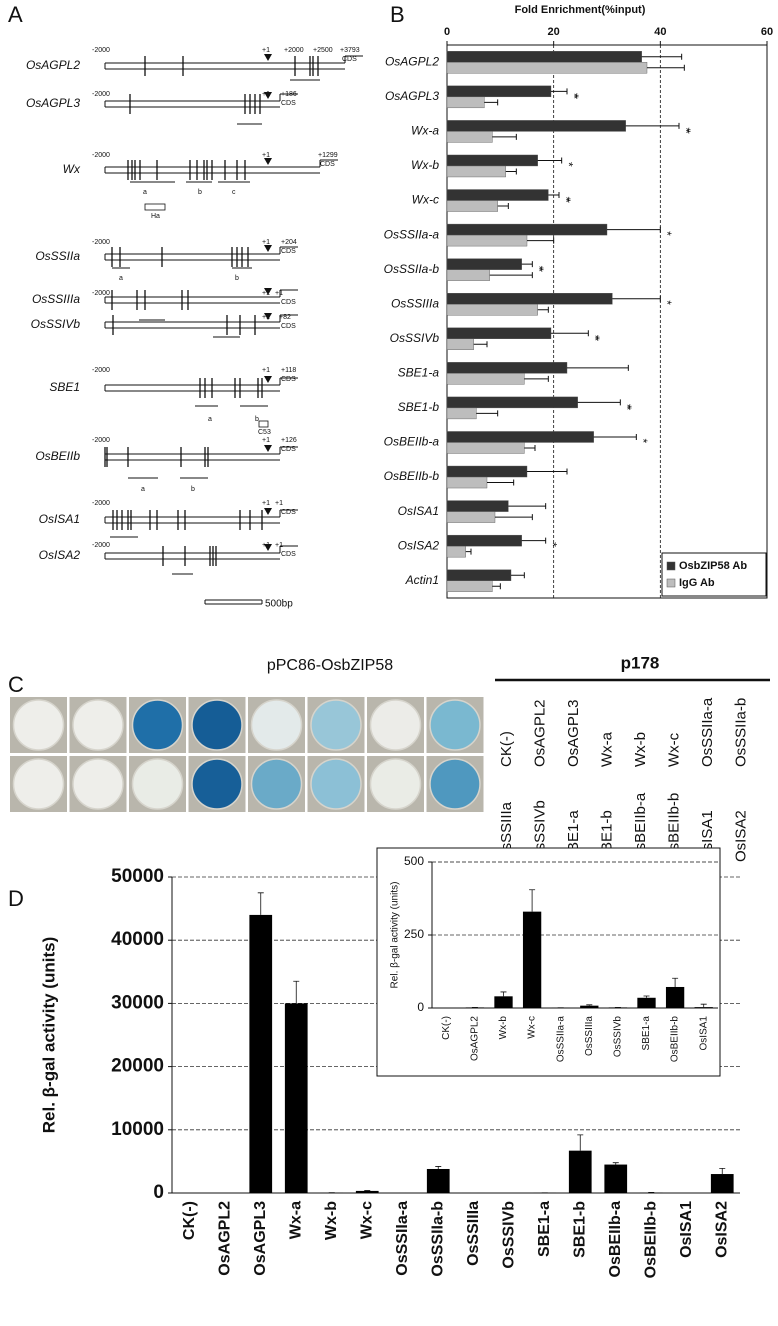 The width and height of the screenshot is (778, 1326). What do you see at coordinates (650, 1240) in the screenshot?
I see `x-tick-label: OsBEIIb-b` at bounding box center [650, 1240].